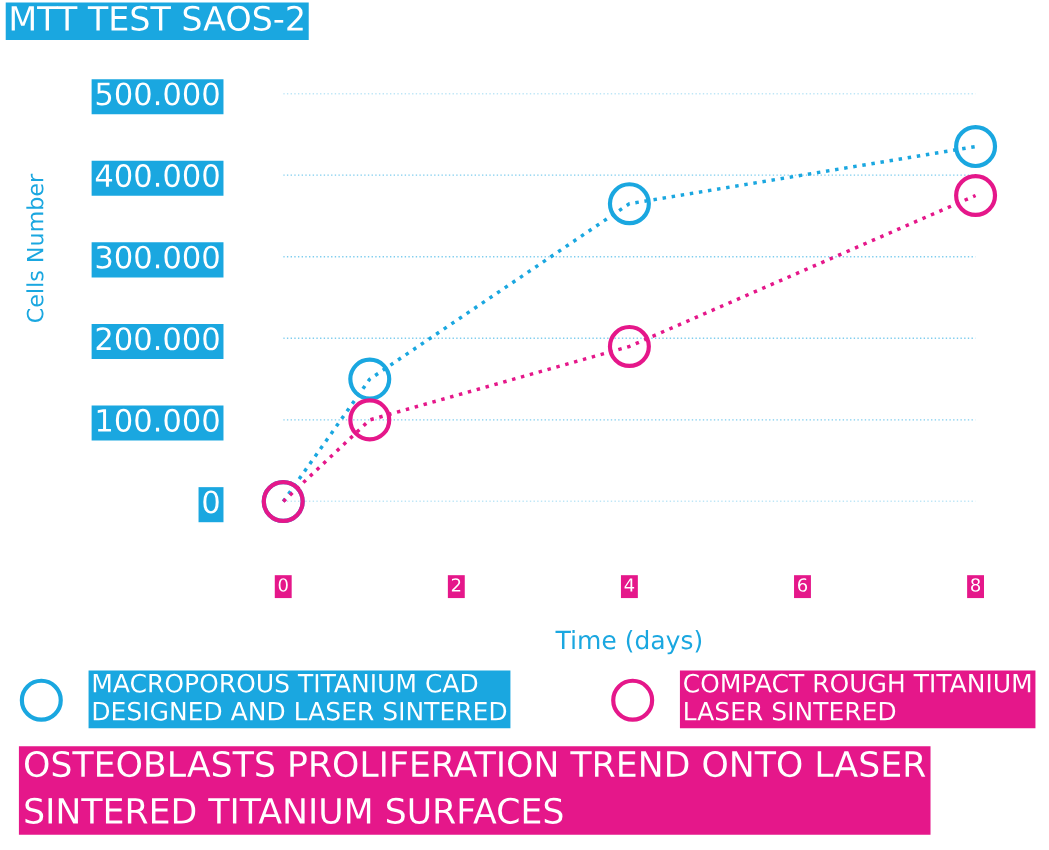  What do you see at coordinates (157, 339) in the screenshot?
I see `y-tick-label: 200.000` at bounding box center [157, 339].